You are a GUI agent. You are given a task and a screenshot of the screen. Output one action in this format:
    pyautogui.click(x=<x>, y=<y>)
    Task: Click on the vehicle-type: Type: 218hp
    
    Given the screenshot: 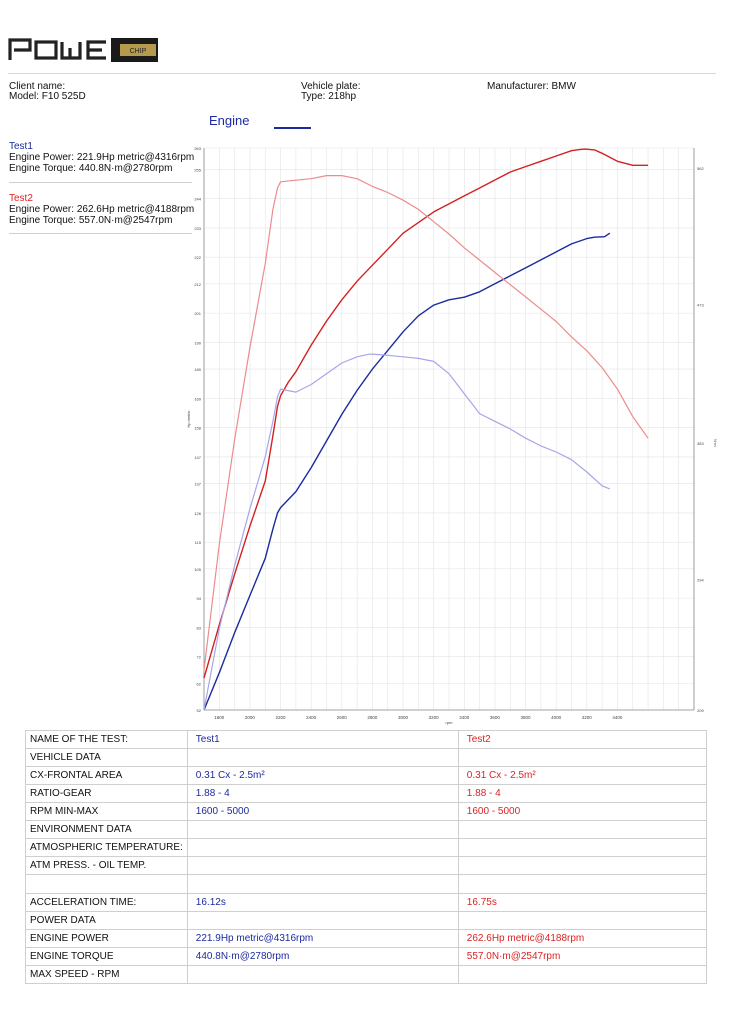 What is the action you would take?
    pyautogui.click(x=329, y=96)
    